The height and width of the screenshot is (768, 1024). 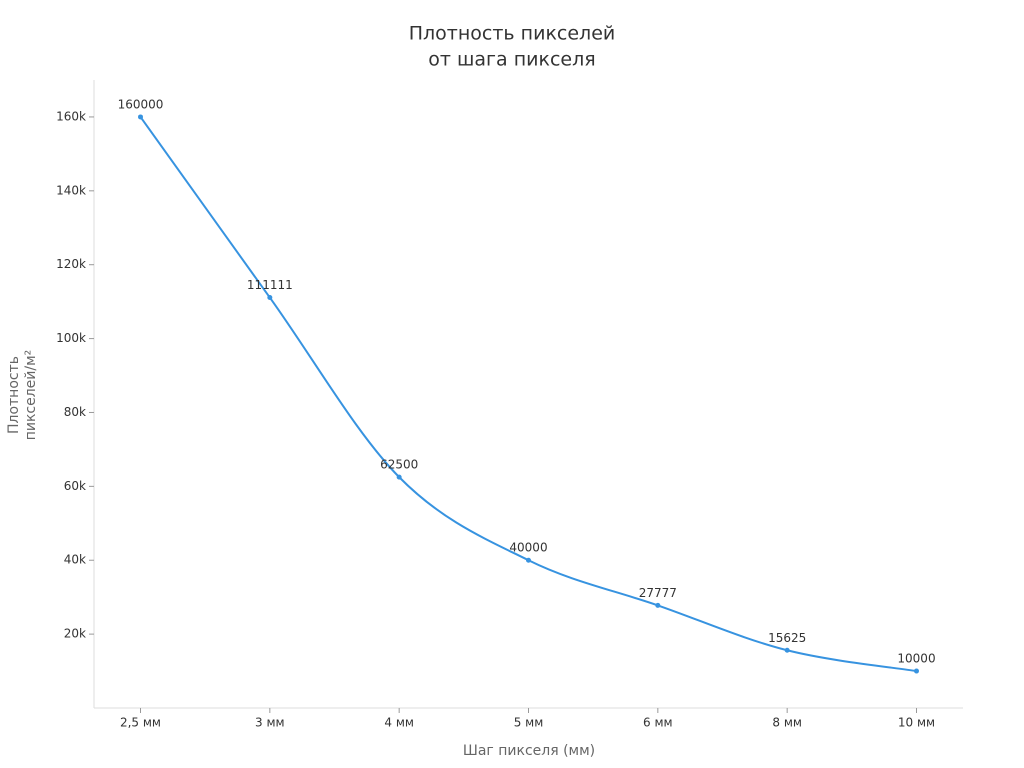 What do you see at coordinates (75, 486) in the screenshot?
I see `y-tick-label: 60k` at bounding box center [75, 486].